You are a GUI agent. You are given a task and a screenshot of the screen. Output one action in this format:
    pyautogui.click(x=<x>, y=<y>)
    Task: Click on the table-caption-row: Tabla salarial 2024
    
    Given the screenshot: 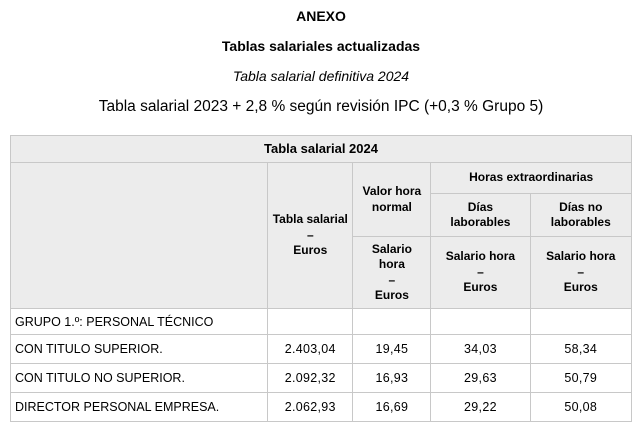 What is the action you would take?
    pyautogui.click(x=321, y=149)
    